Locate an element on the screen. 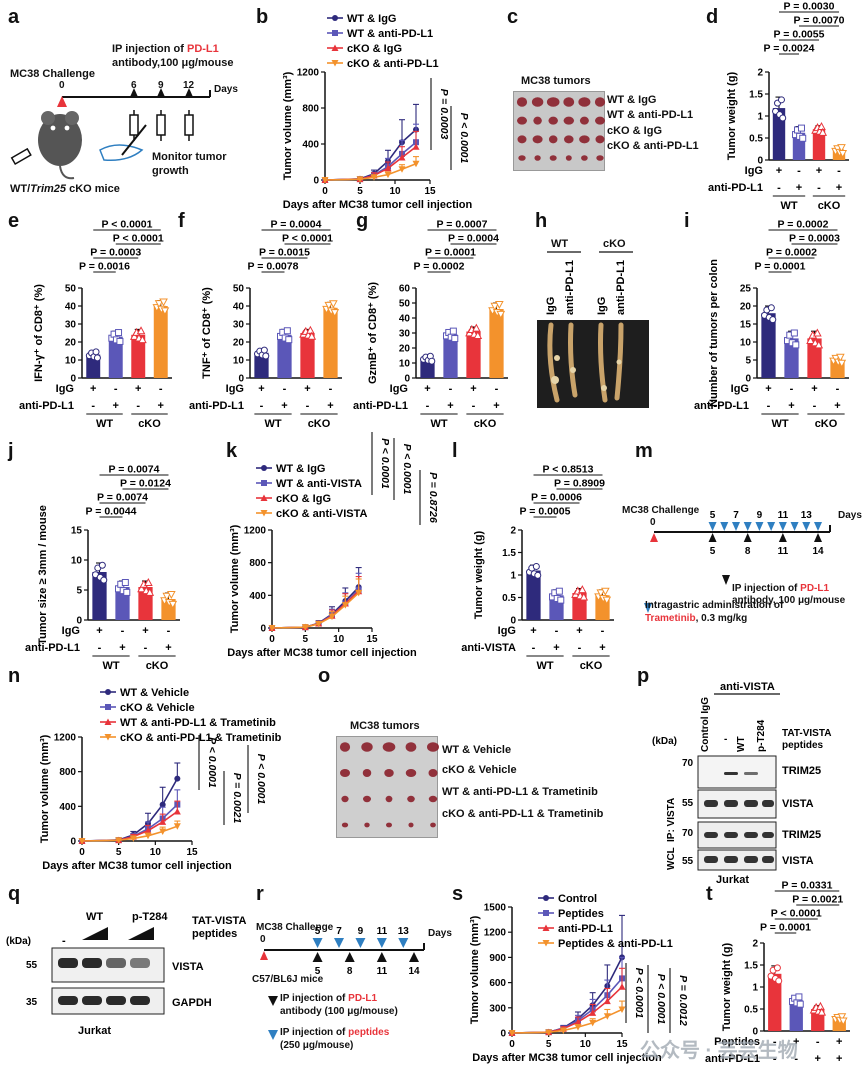 The height and width of the screenshot is (1078, 864). n-pvalue: P < 0.0001 is located at coordinates (212, 762).